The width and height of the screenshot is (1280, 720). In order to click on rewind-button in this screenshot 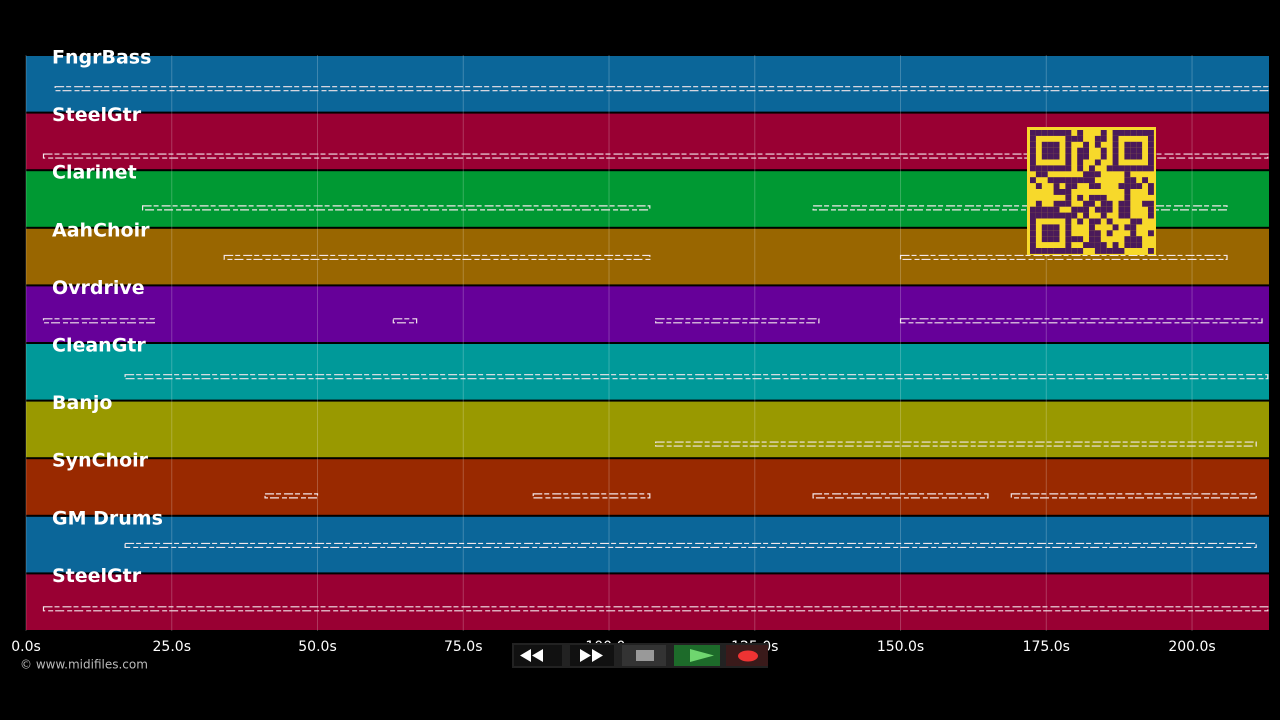, I will do `click(538, 655)`.